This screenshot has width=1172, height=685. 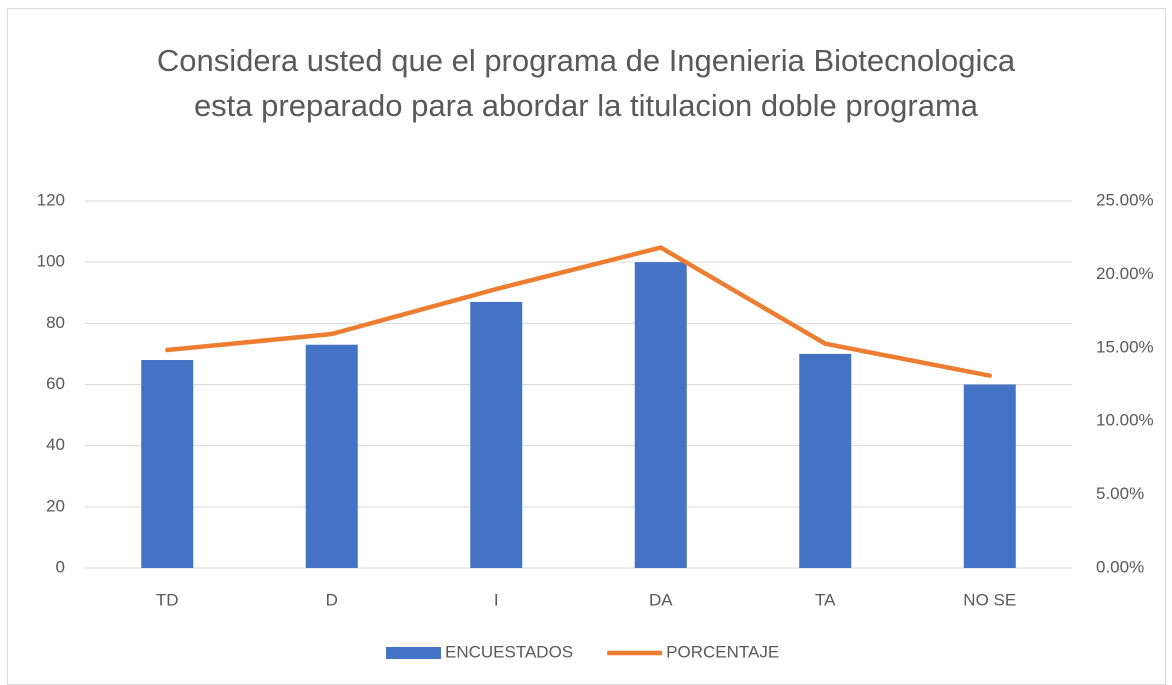 I want to click on y2-tick-label: 20.00%, so click(x=1125, y=273).